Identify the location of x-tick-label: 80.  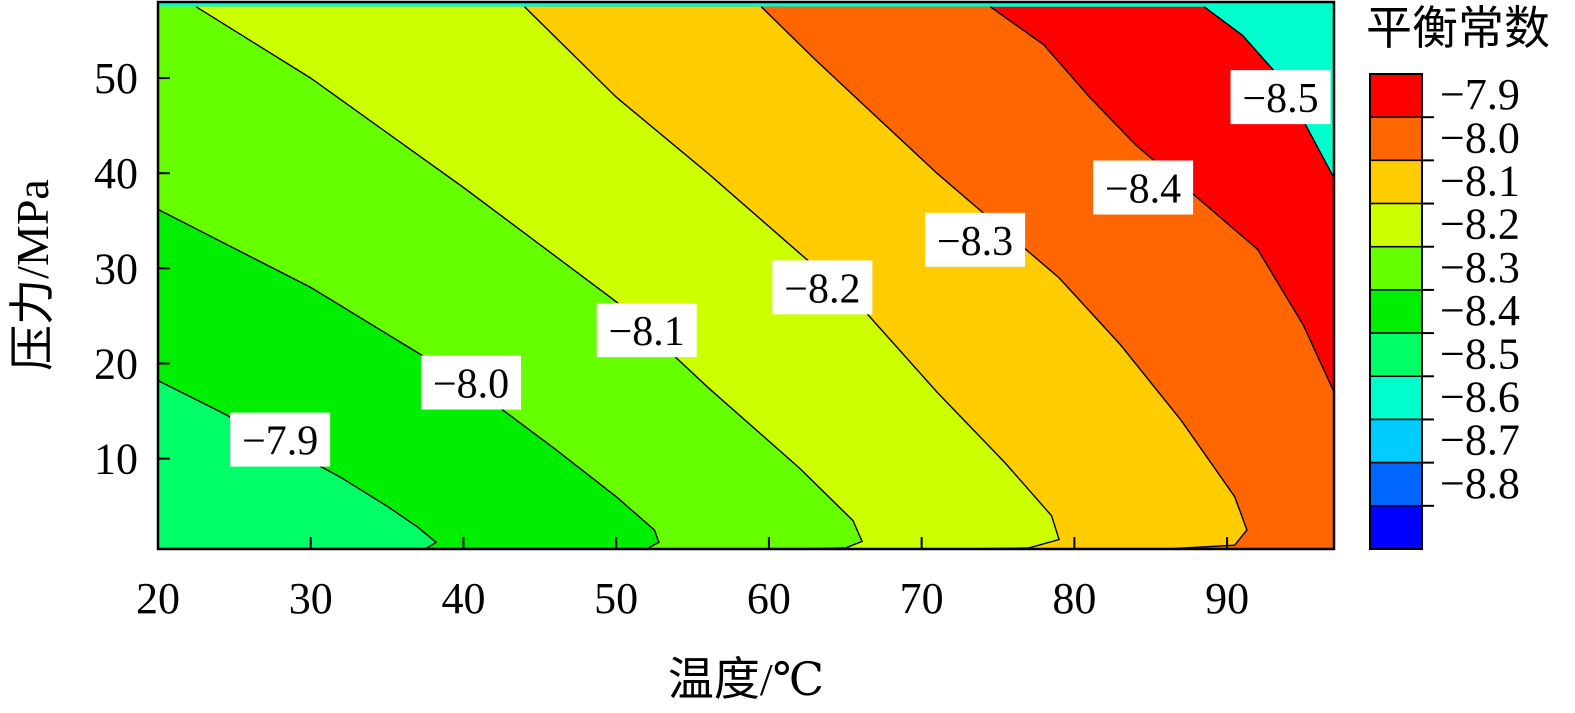
(1074, 598).